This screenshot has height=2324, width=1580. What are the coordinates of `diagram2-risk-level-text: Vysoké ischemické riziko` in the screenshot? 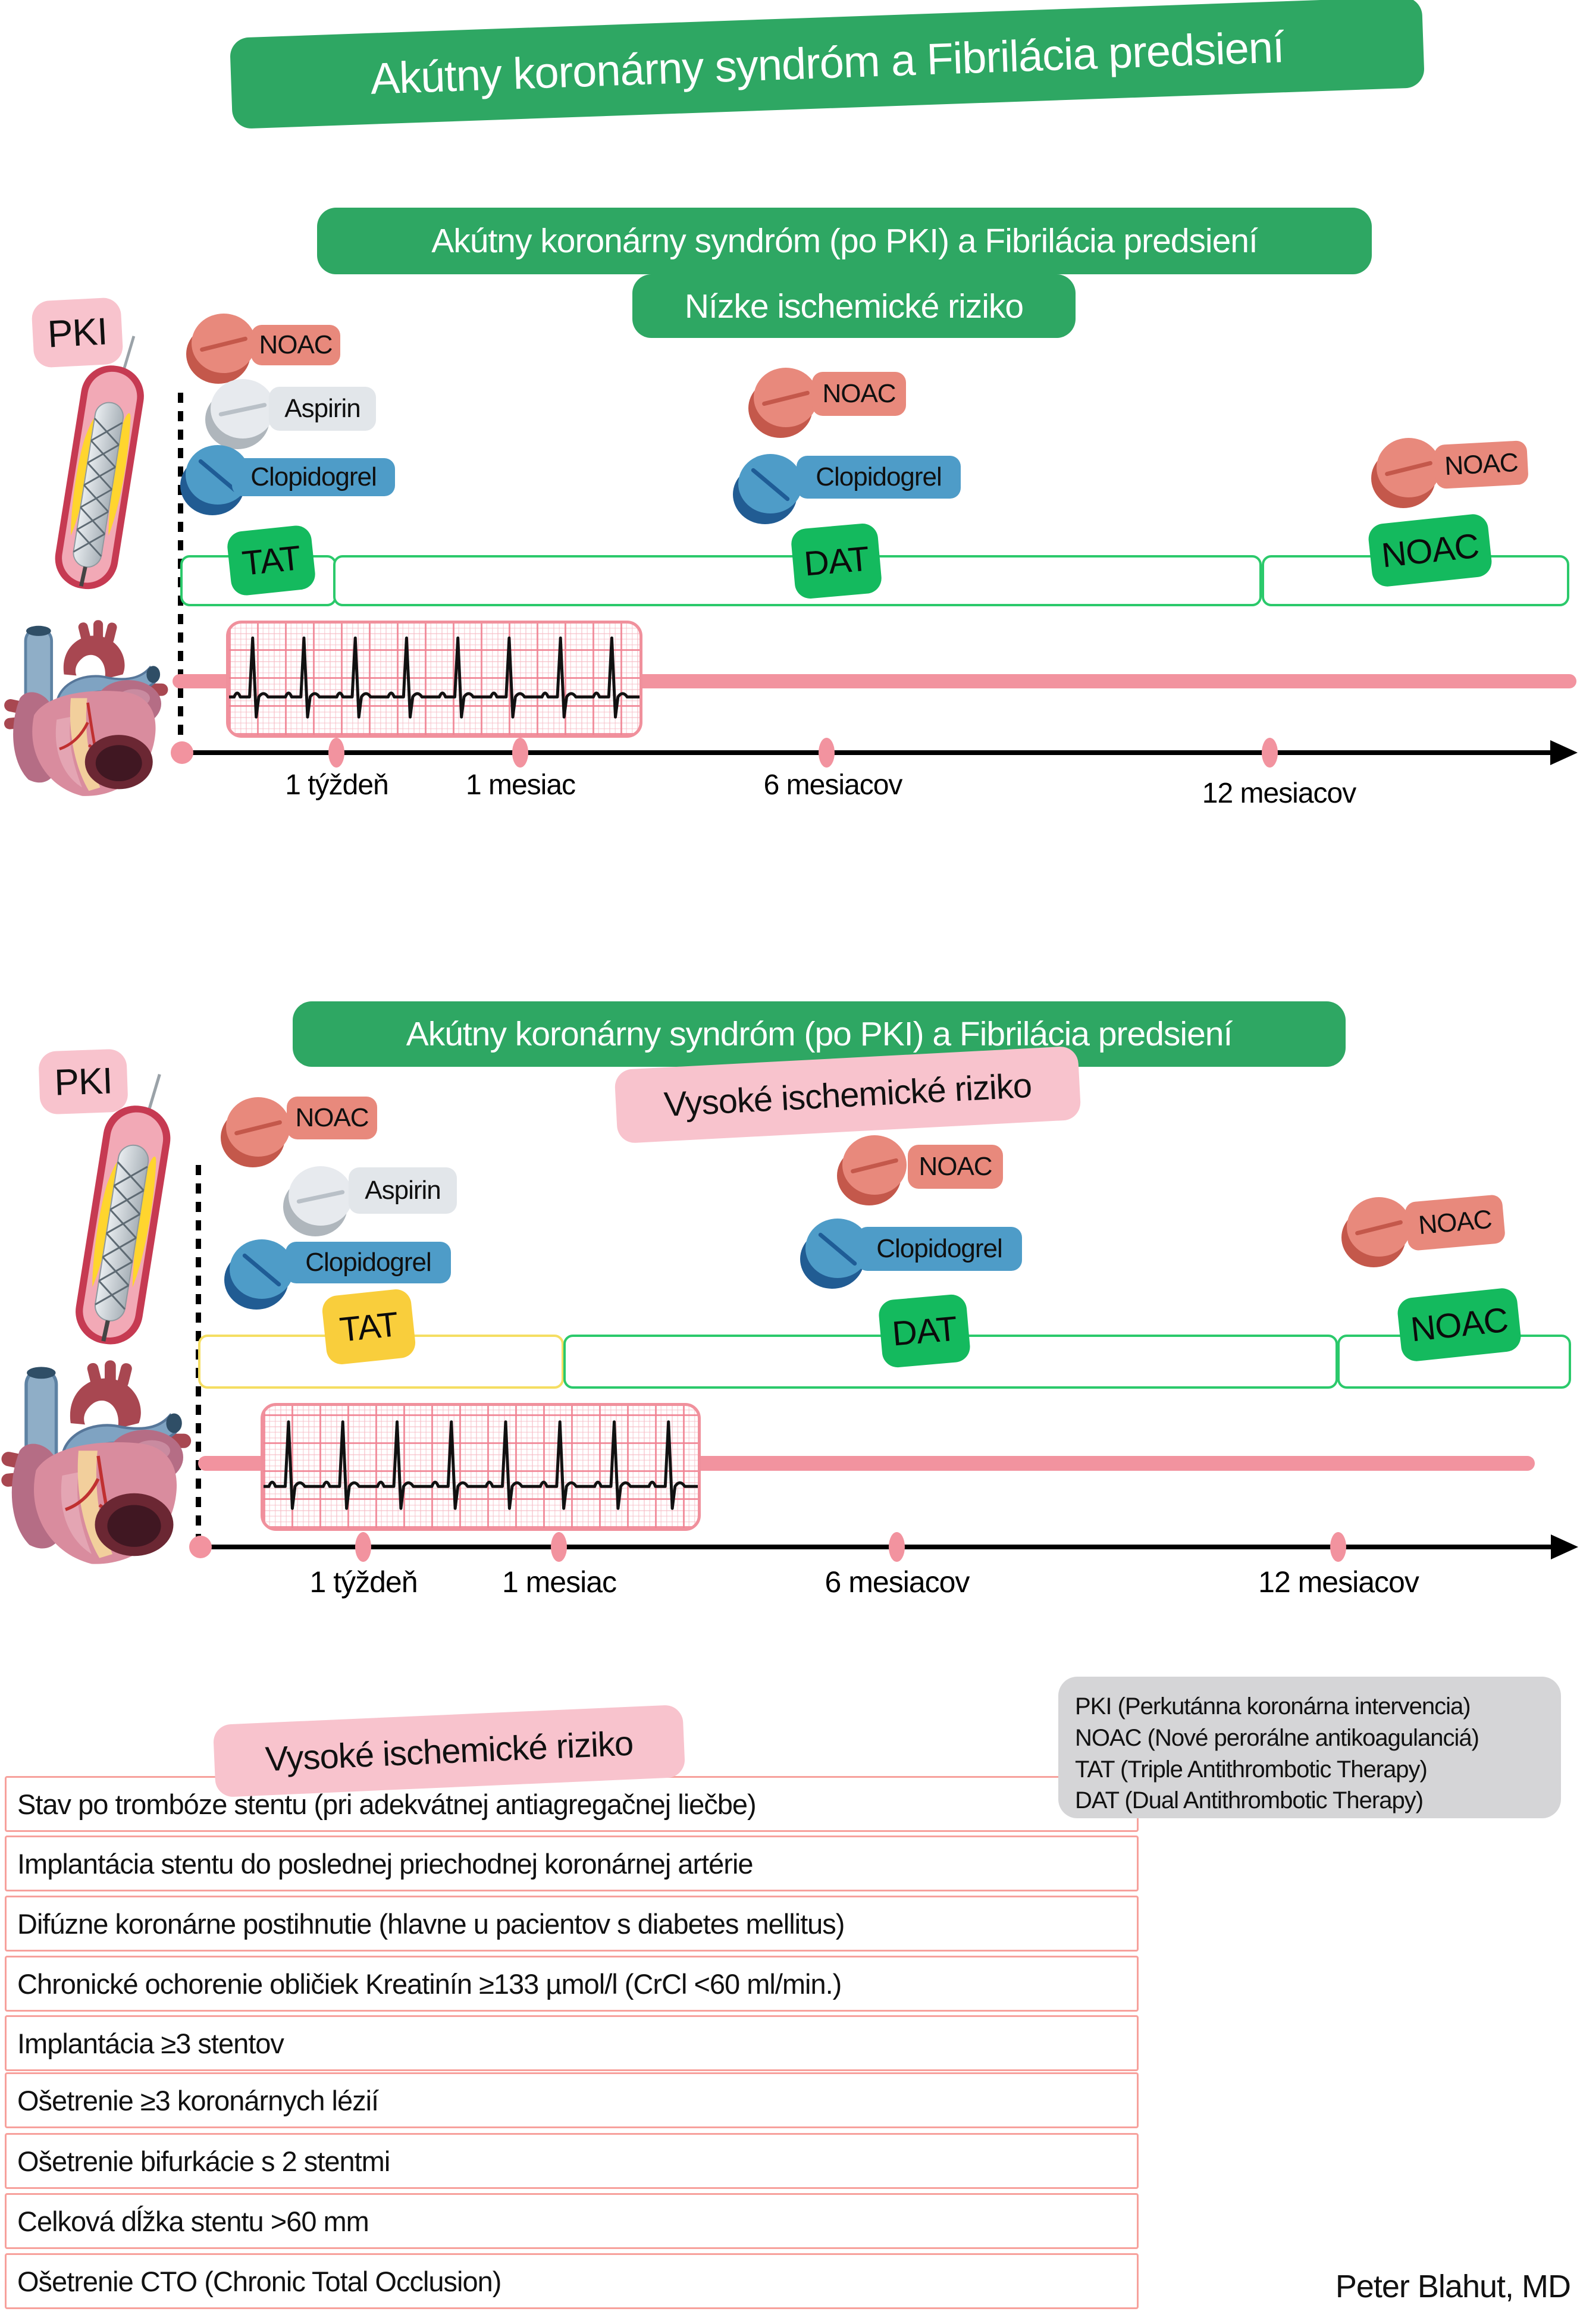 It's located at (848, 1095).